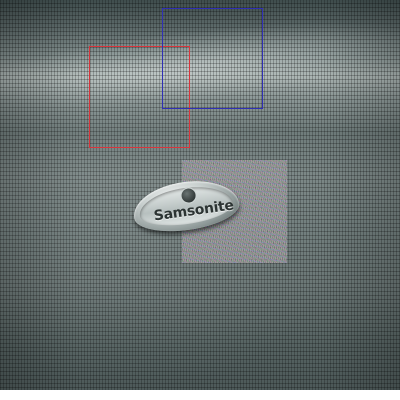 The height and width of the screenshot is (400, 400). Describe the element at coordinates (188, 195) in the screenshot. I see `samsonite-emblem-icon` at that location.